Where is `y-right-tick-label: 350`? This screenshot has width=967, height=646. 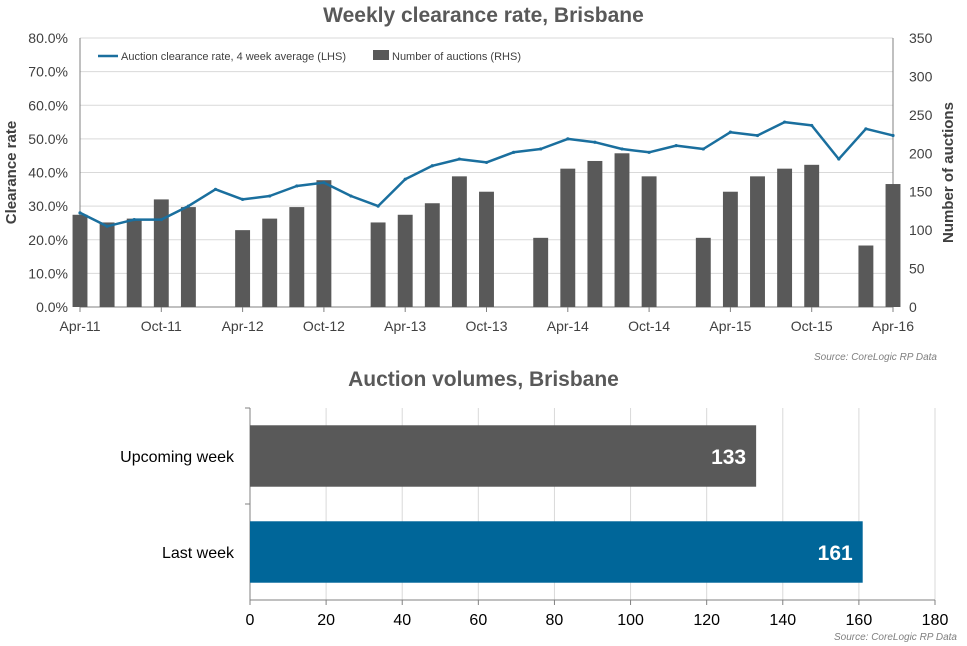 y-right-tick-label: 350 is located at coordinates (921, 38).